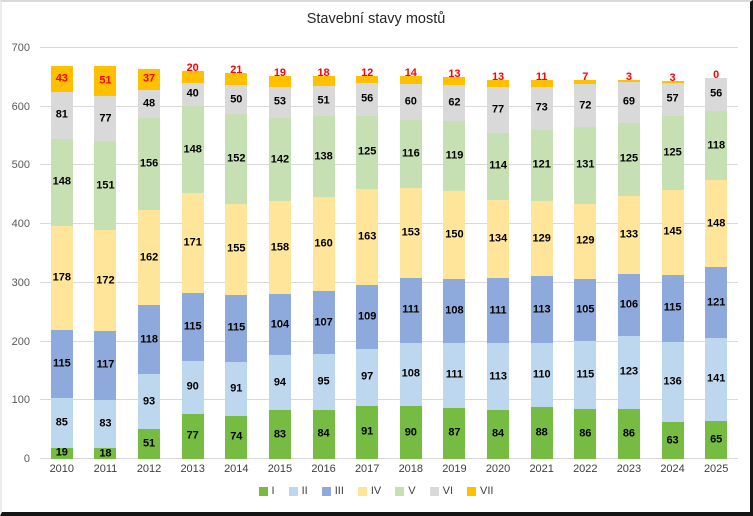 This screenshot has width=753, height=516. I want to click on bar-segment-II-2024: 136, so click(672, 382).